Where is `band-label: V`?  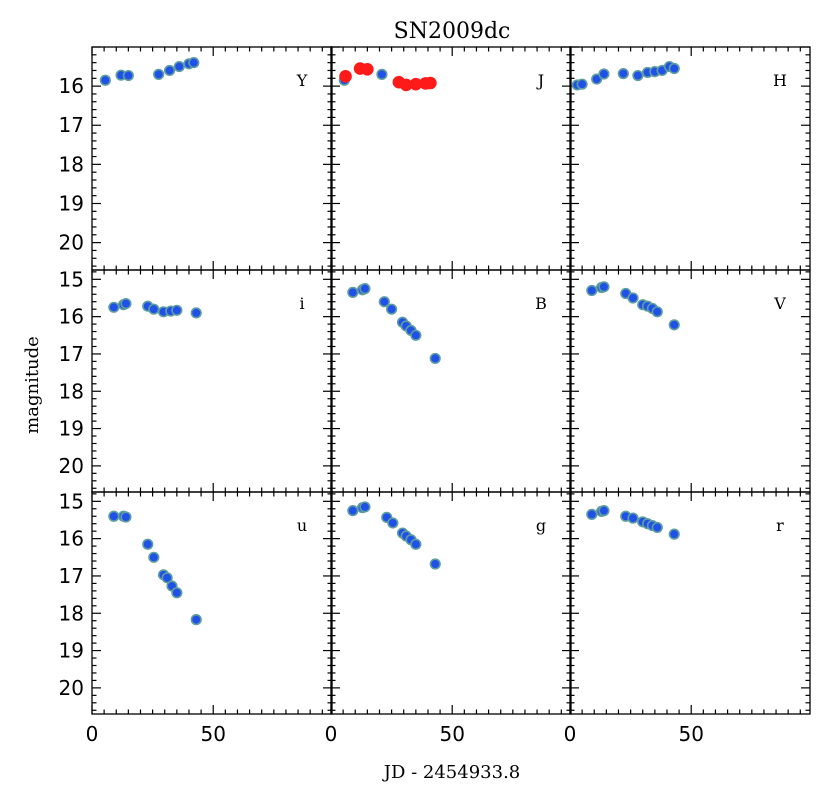
band-label: V is located at coordinates (779, 303).